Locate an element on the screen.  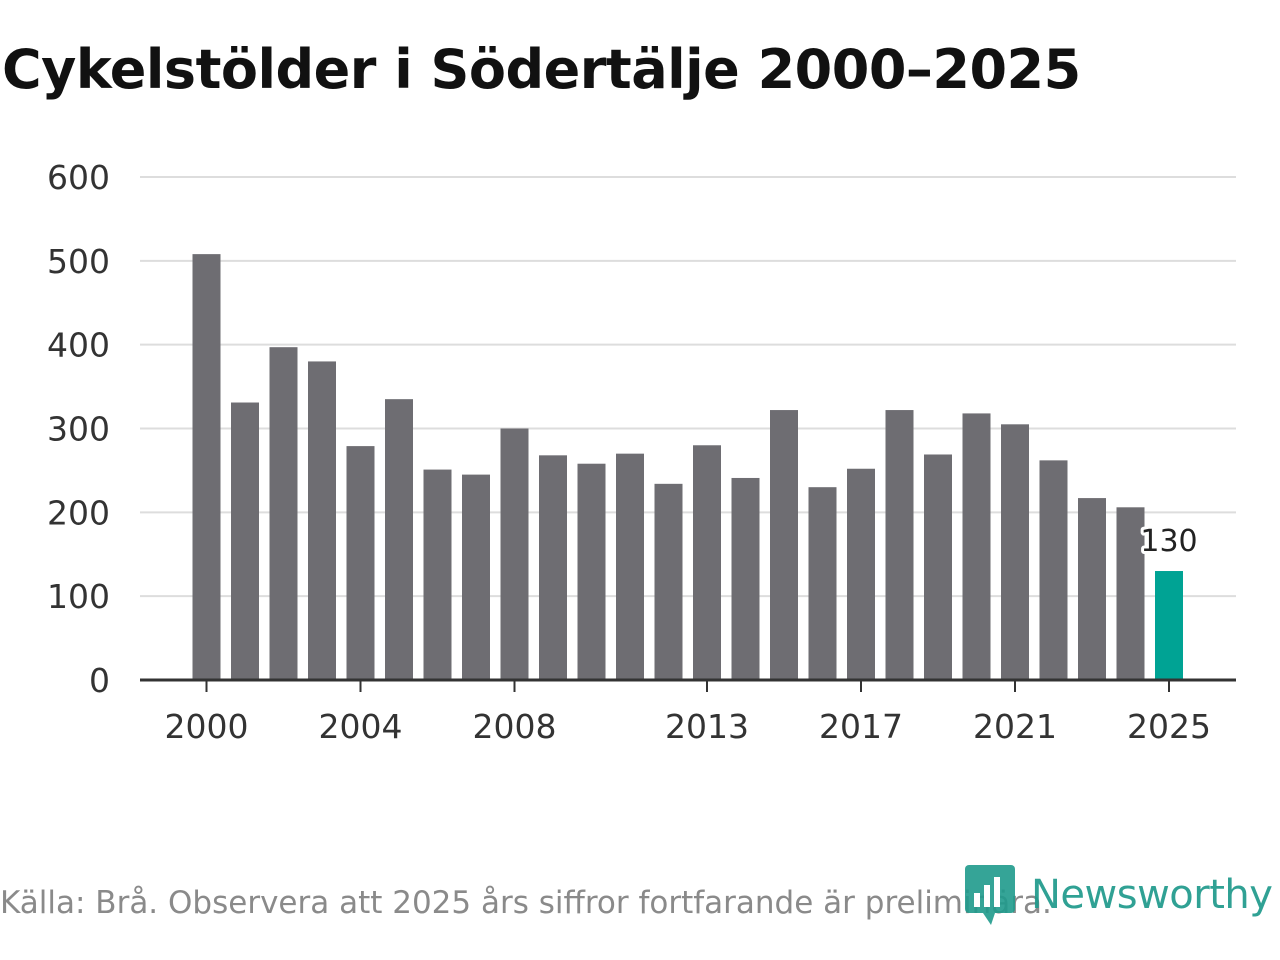
chart-title: Cykelstölder i Södertälje 2000–2025 is located at coordinates (541, 69).